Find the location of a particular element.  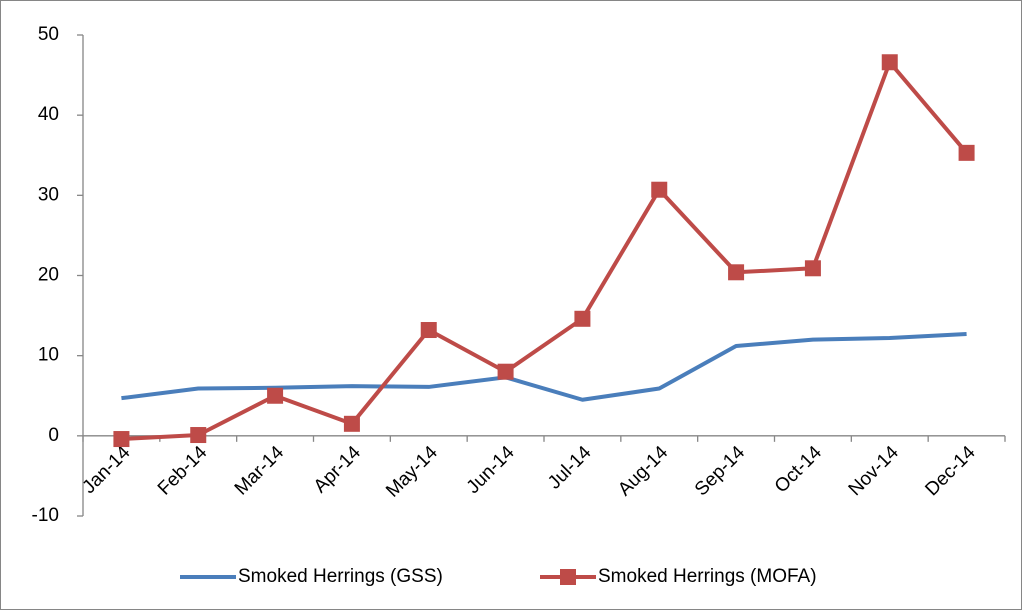

y-tick-label: 50 is located at coordinates (48, 34).